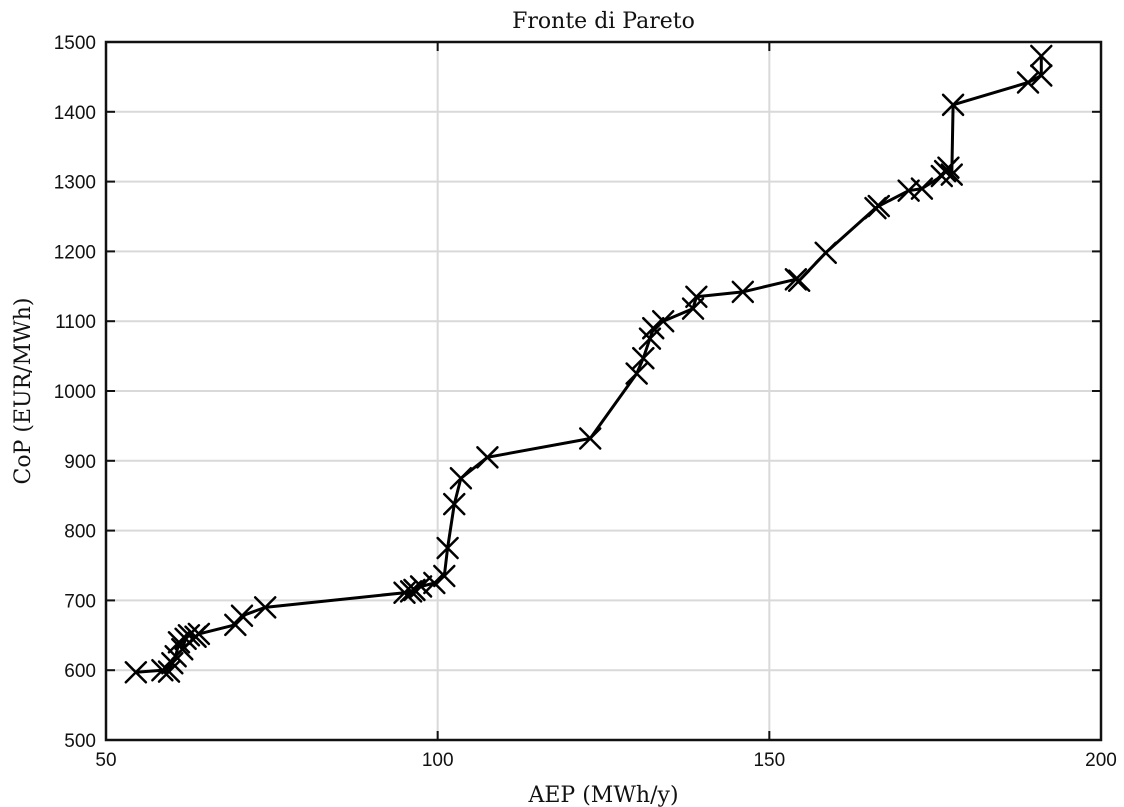  What do you see at coordinates (80, 532) in the screenshot?
I see `y-tick-label: 800` at bounding box center [80, 532].